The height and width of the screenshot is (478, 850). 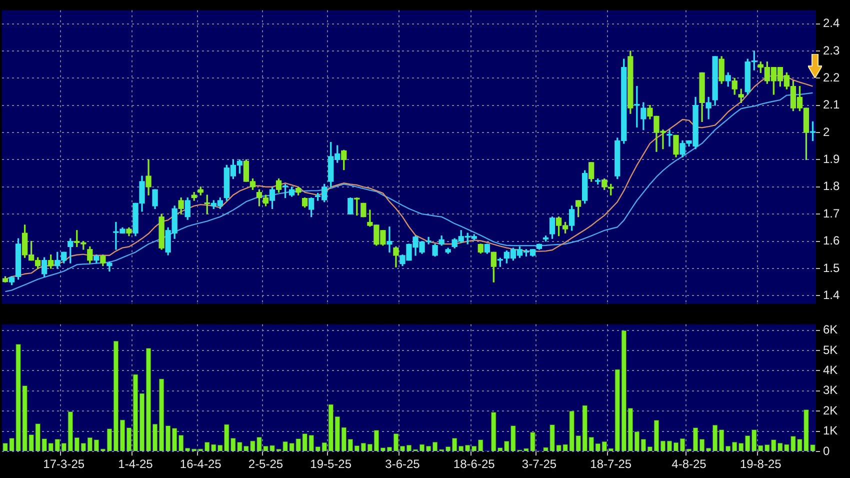 I want to click on x-tick-label: 19-8-25, so click(x=761, y=464).